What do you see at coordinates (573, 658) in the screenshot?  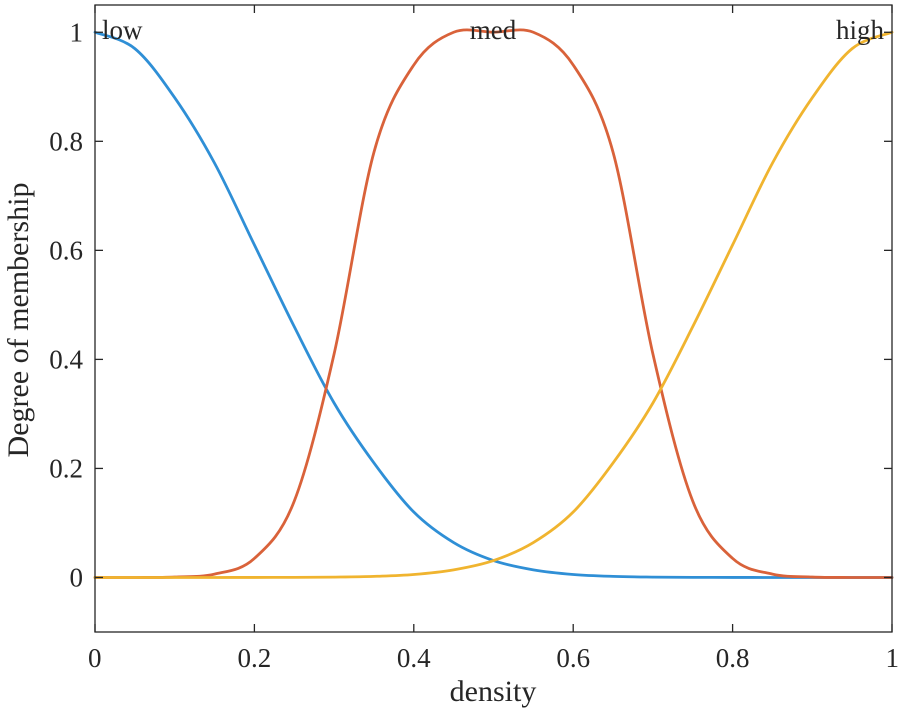 I see `x-tick-label: 0.6` at bounding box center [573, 658].